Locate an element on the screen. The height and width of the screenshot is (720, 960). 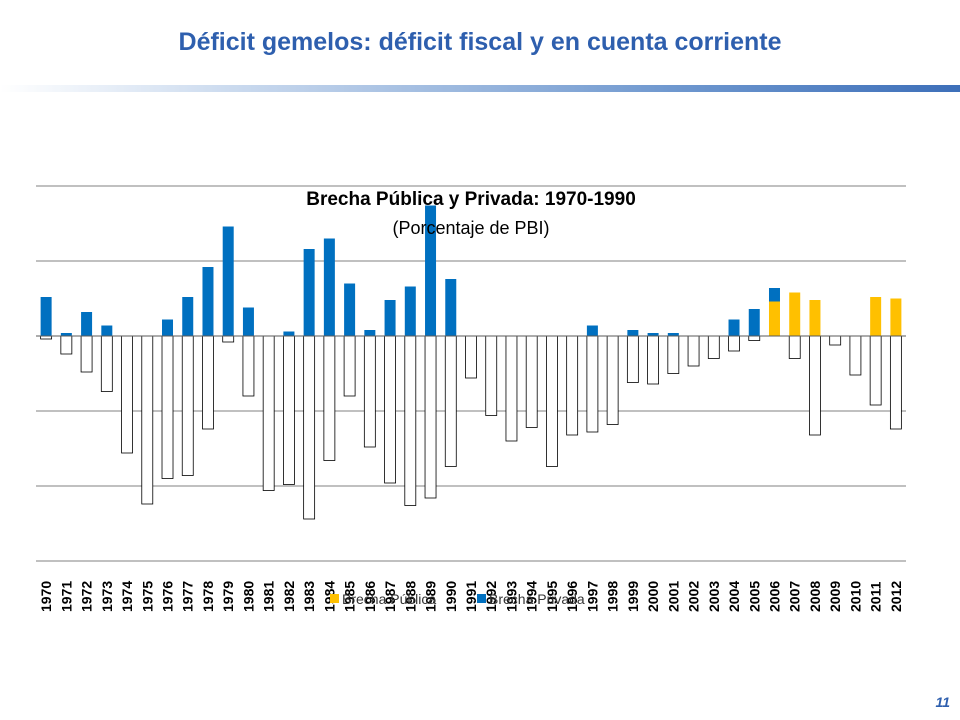
year-label: 1987 is located at coordinates (390, 596).